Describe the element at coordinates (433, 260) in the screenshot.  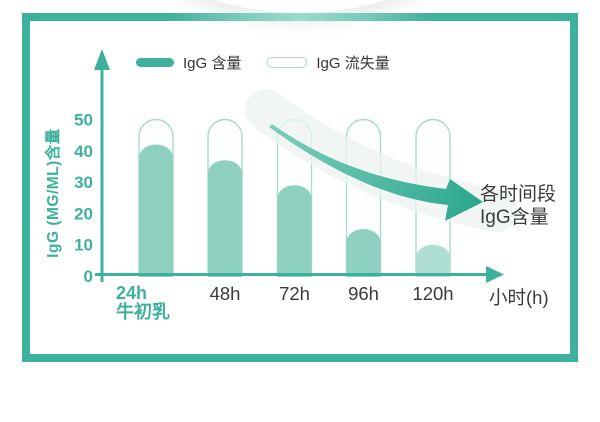
I see `igg-fill-bar-120h` at that location.